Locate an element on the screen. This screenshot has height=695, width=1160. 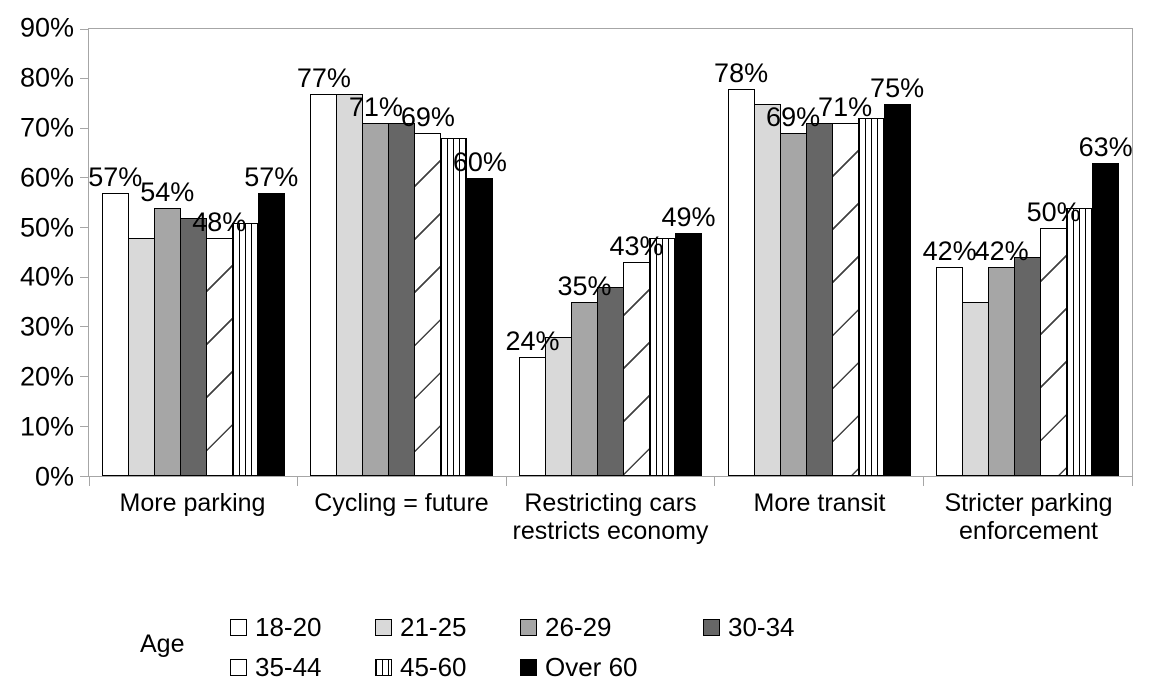
legend-item-35-44: 35-44 is located at coordinates (276, 667).